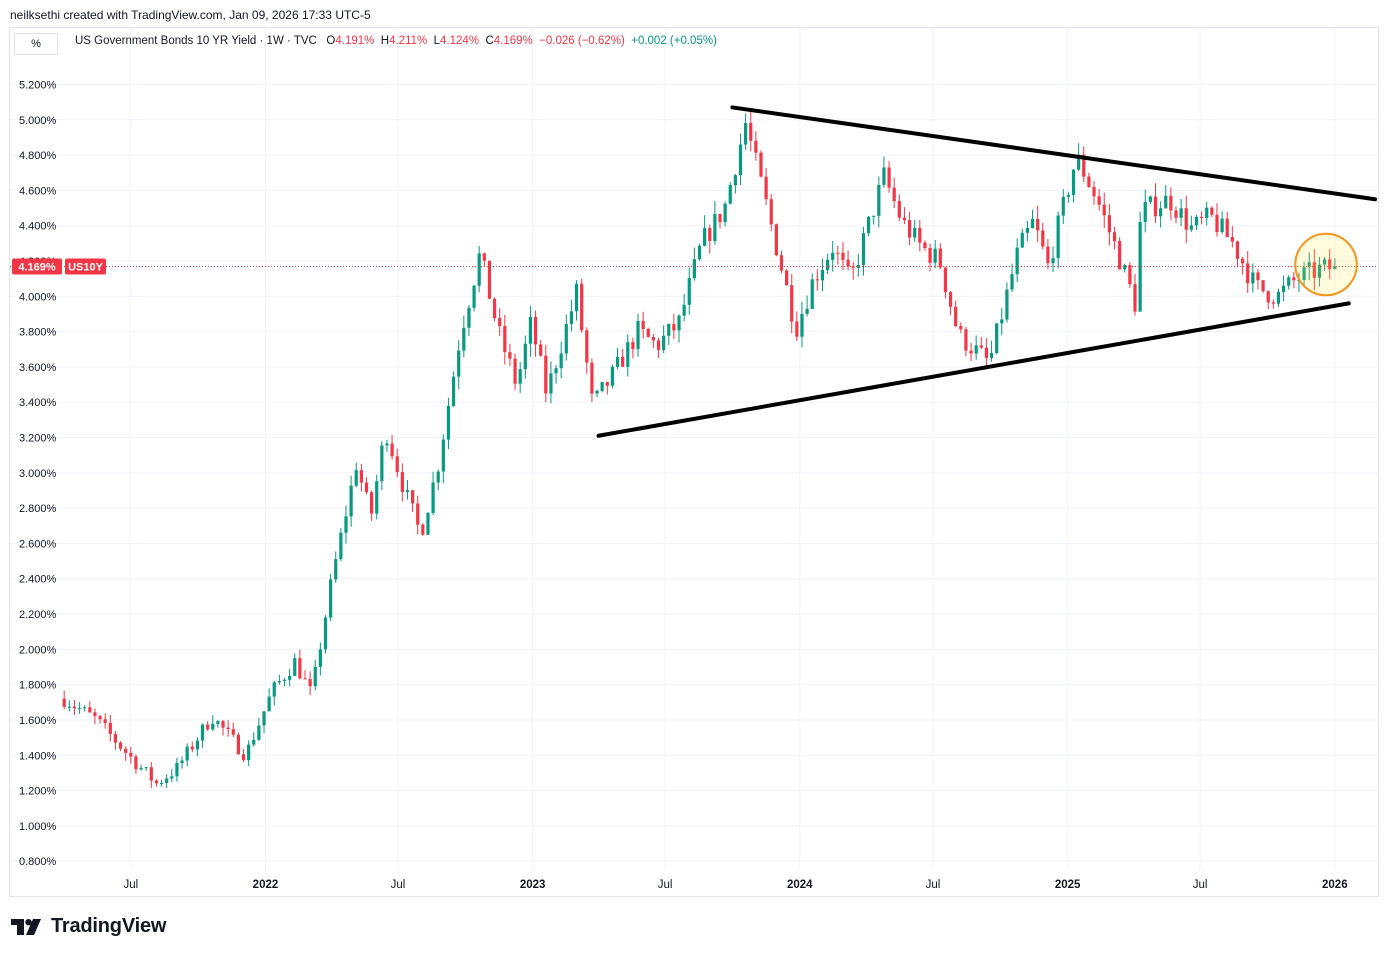  What do you see at coordinates (38, 580) in the screenshot?
I see `y-tick-label: 2.400%` at bounding box center [38, 580].